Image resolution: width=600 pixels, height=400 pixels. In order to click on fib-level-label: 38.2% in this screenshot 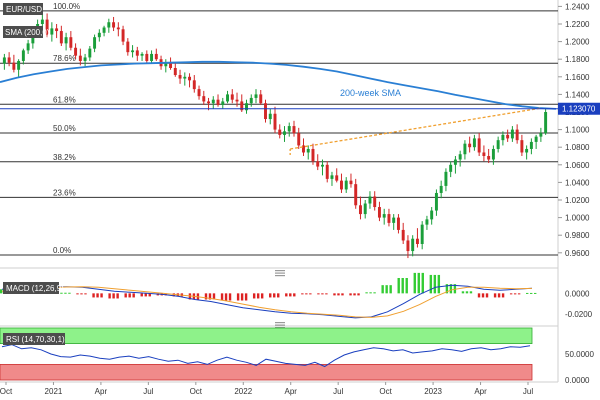, I will do `click(64, 157)`.